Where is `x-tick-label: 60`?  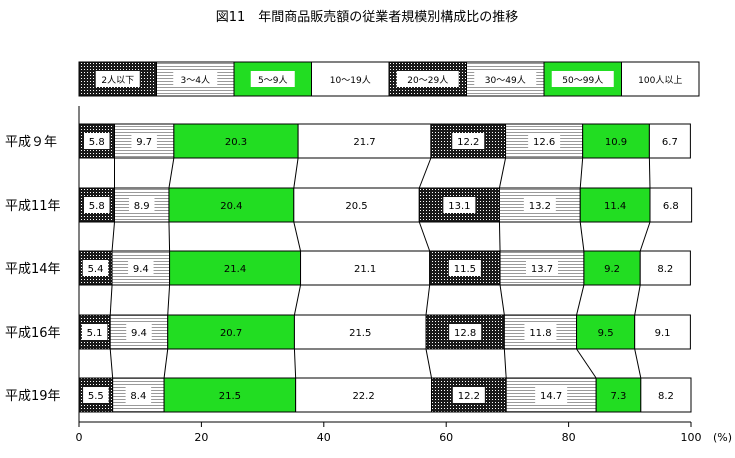
x-tick-label: 60 is located at coordinates (446, 437).